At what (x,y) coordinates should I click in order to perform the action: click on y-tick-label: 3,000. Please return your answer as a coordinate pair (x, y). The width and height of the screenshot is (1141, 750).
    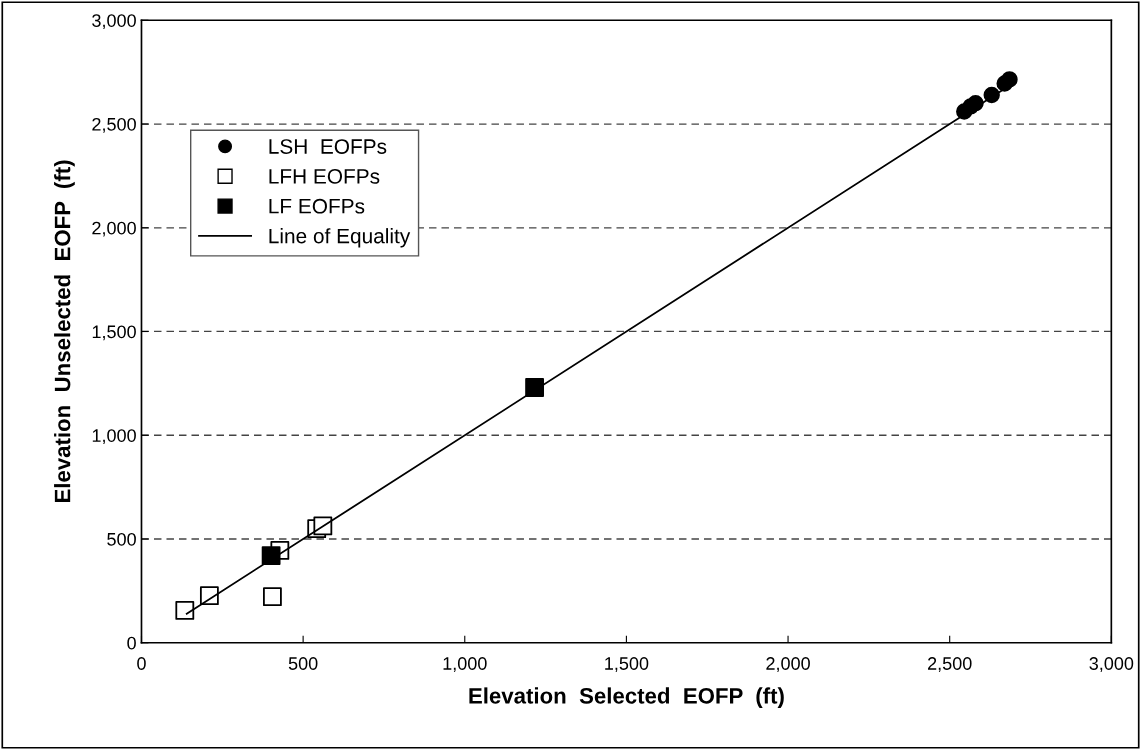
    Looking at the image, I should click on (114, 22).